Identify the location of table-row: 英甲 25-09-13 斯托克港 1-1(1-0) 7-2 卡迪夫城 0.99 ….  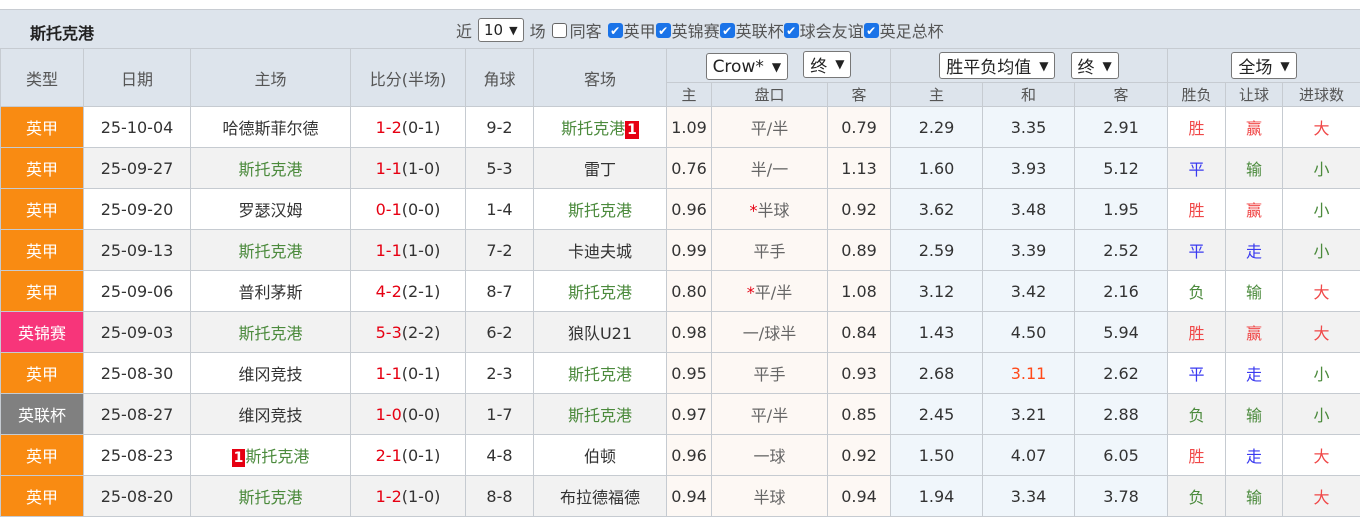
(680, 250).